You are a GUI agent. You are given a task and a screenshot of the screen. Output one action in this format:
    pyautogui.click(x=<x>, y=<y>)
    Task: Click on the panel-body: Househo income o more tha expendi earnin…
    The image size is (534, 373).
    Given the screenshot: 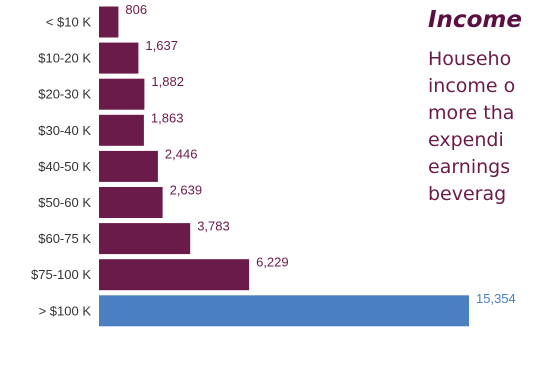 What is the action you would take?
    pyautogui.click(x=481, y=127)
    